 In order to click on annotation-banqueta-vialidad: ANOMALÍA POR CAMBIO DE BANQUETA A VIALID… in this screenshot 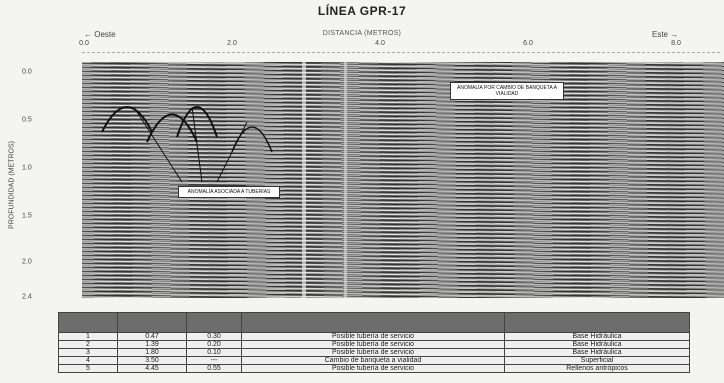, I will do `click(507, 91)`.